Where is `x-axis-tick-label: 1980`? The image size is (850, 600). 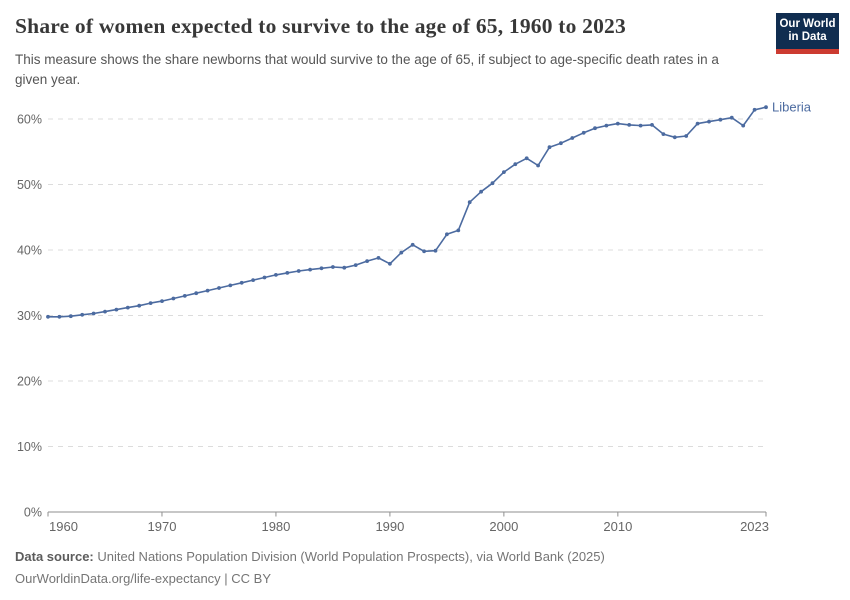 x-axis-tick-label: 1980 is located at coordinates (275, 526).